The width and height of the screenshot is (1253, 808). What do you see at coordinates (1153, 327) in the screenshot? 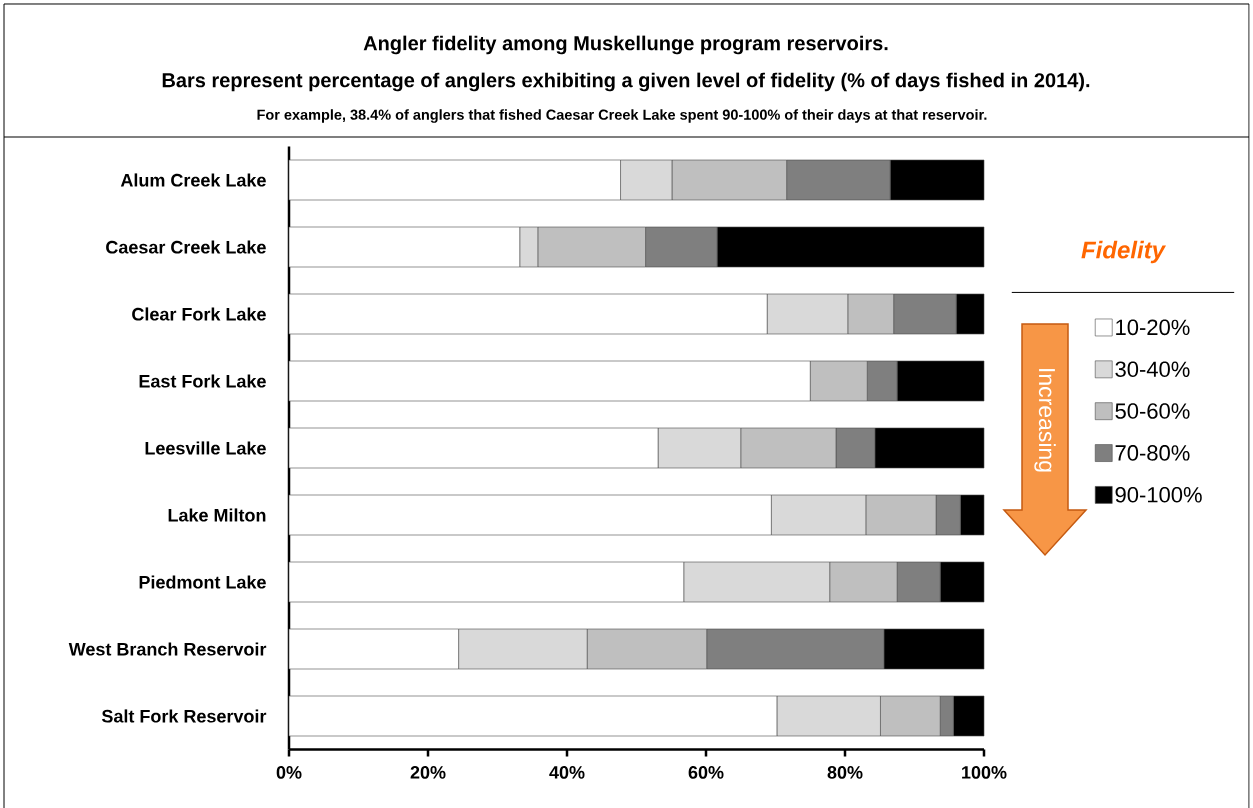
I see `legend-label: 10-20%` at bounding box center [1153, 327].